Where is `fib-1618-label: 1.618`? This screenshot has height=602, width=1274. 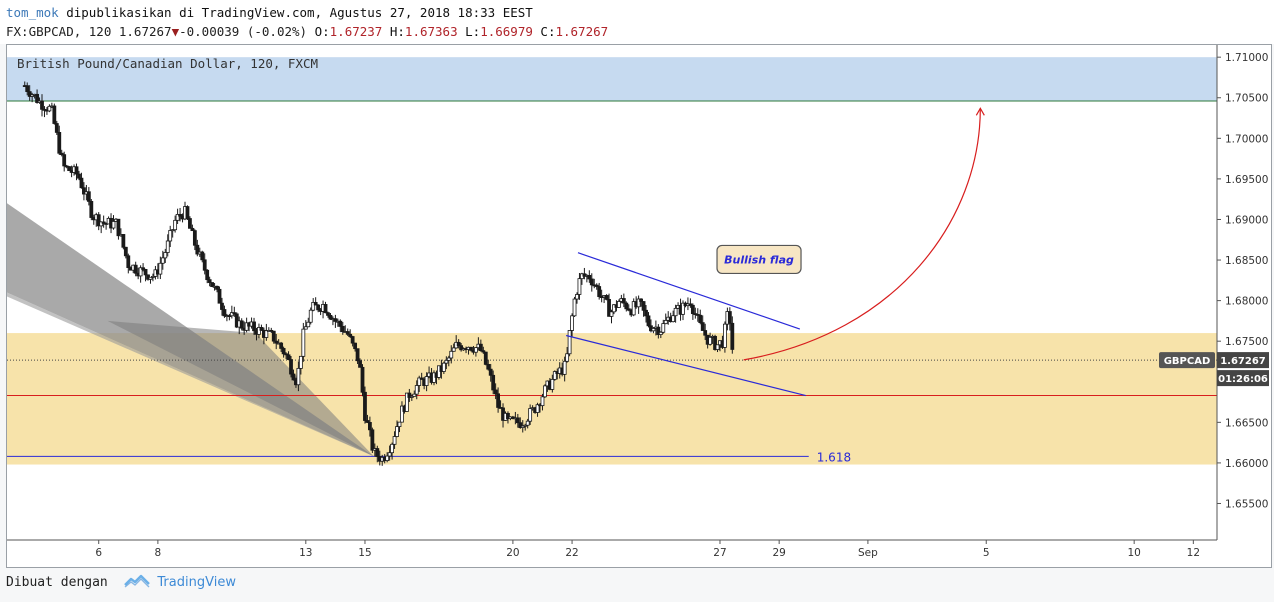
fib-1618-label: 1.618 is located at coordinates (834, 457).